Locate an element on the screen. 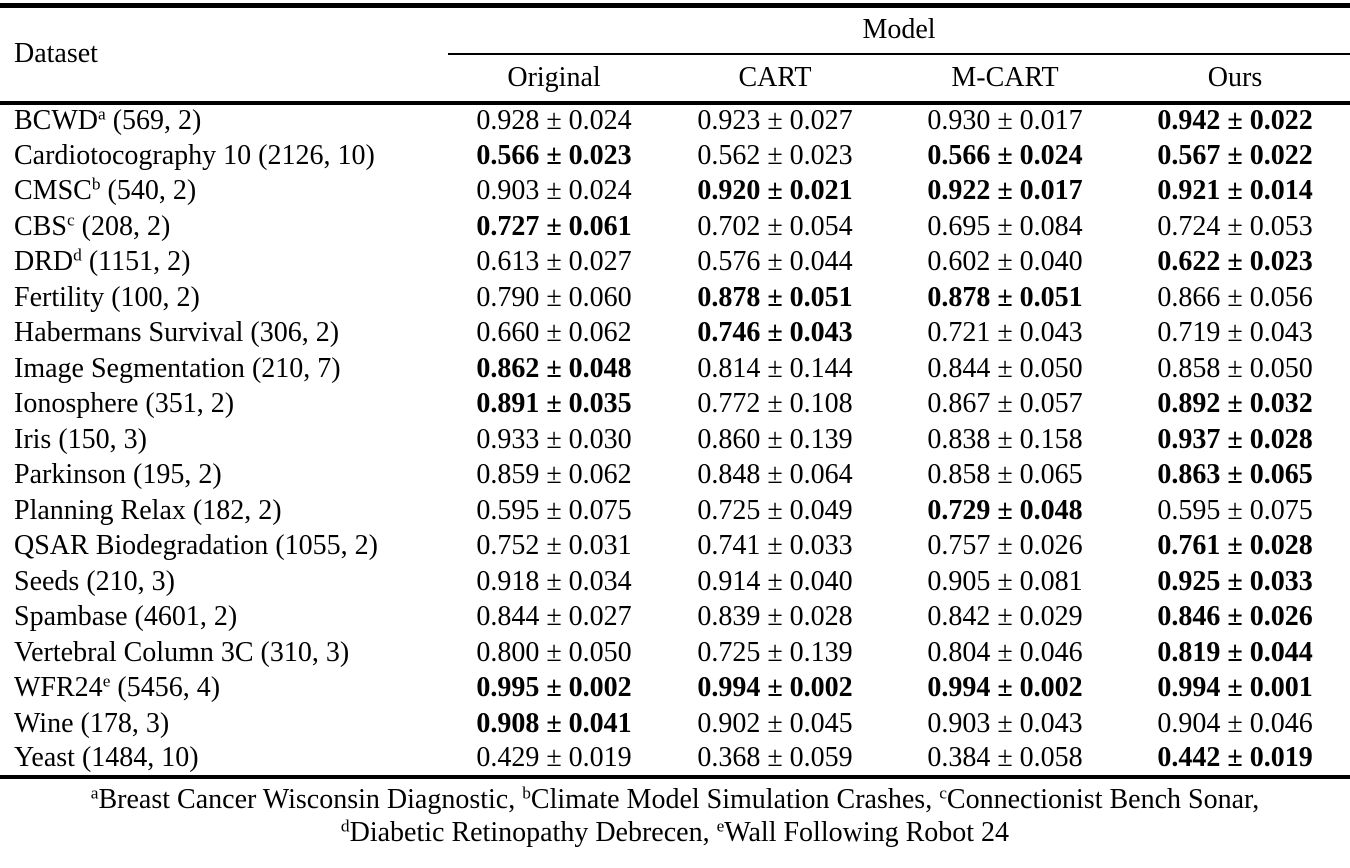 This screenshot has width=1350, height=868. dataset-name: QSAR Biodegradation (1055, 2) is located at coordinates (196, 546).